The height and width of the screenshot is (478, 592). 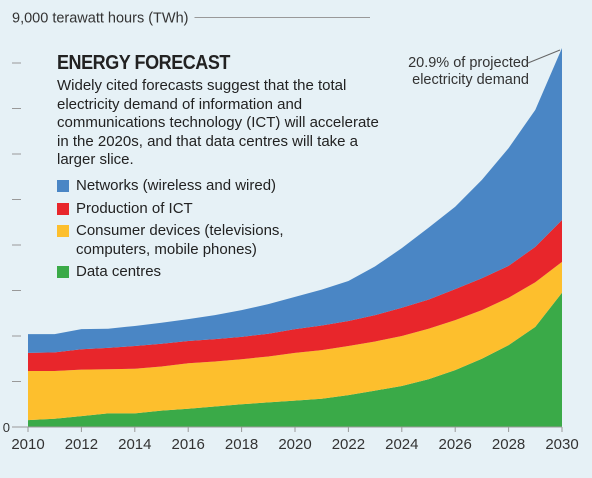 I want to click on legend-label: Data centres, so click(x=119, y=271).